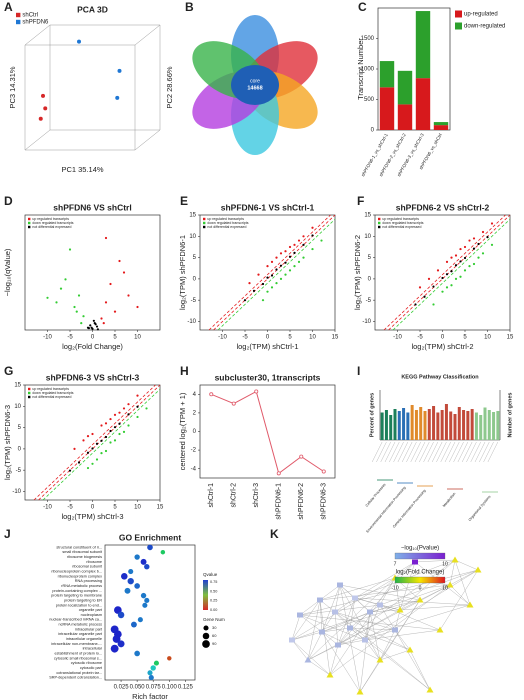  I want to click on x-tick-label: 5, so click(115, 338).